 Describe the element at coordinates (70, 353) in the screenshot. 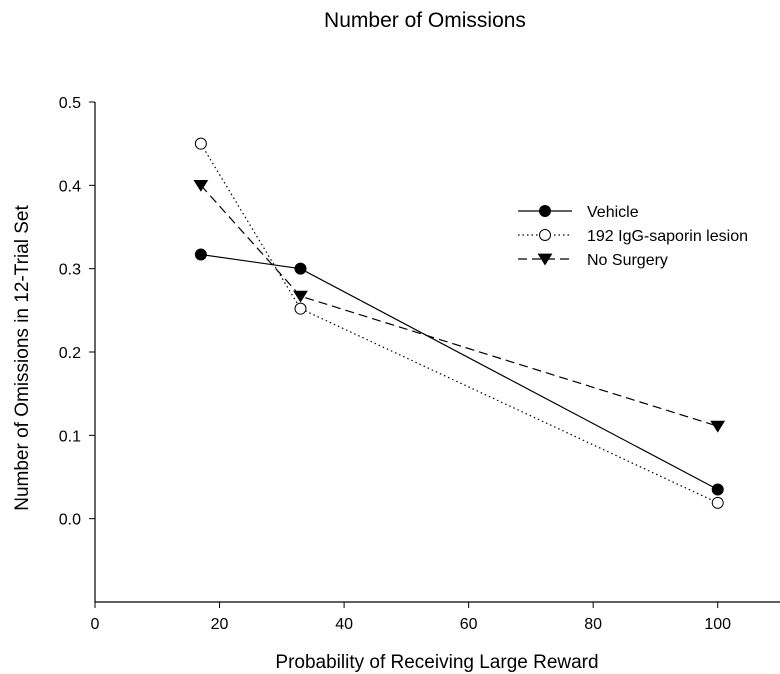

I see `y-tick-label: 0.2` at that location.